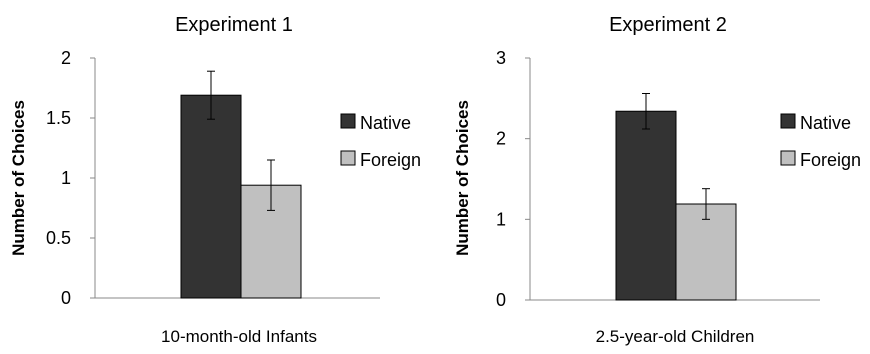  I want to click on x-axis-label: 10-month-old Infants, so click(239, 336).